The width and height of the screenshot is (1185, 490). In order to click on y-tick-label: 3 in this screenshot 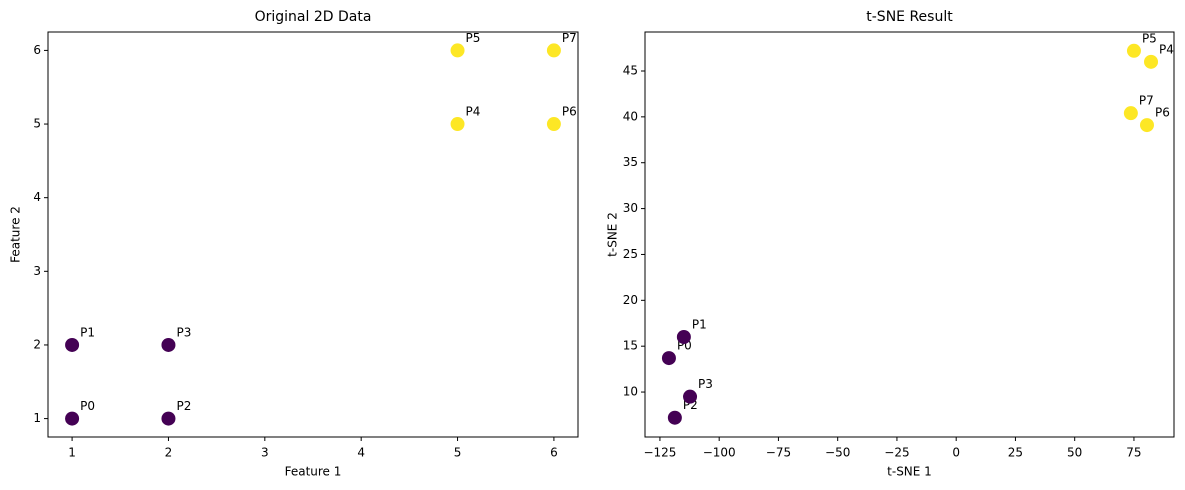, I will do `click(37, 271)`.